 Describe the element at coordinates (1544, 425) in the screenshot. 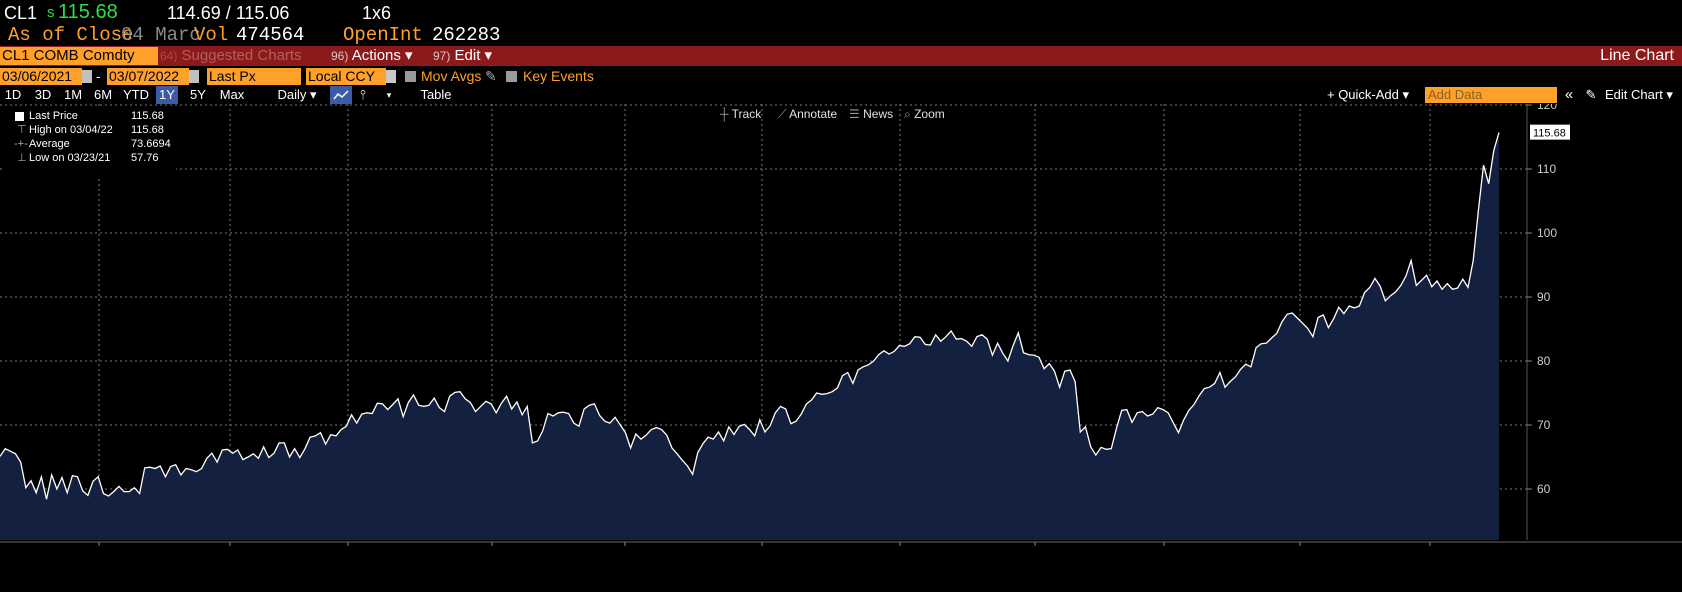

I see `y-tick-label: 70` at that location.